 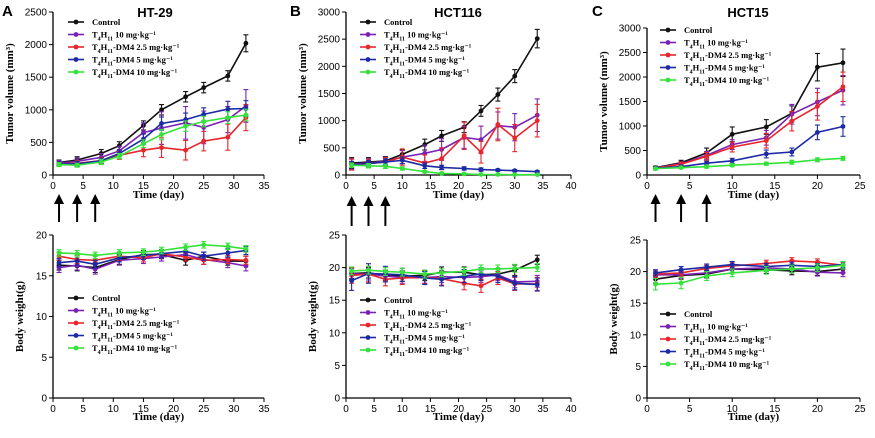 I want to click on legend-label: Control, so click(x=398, y=22).